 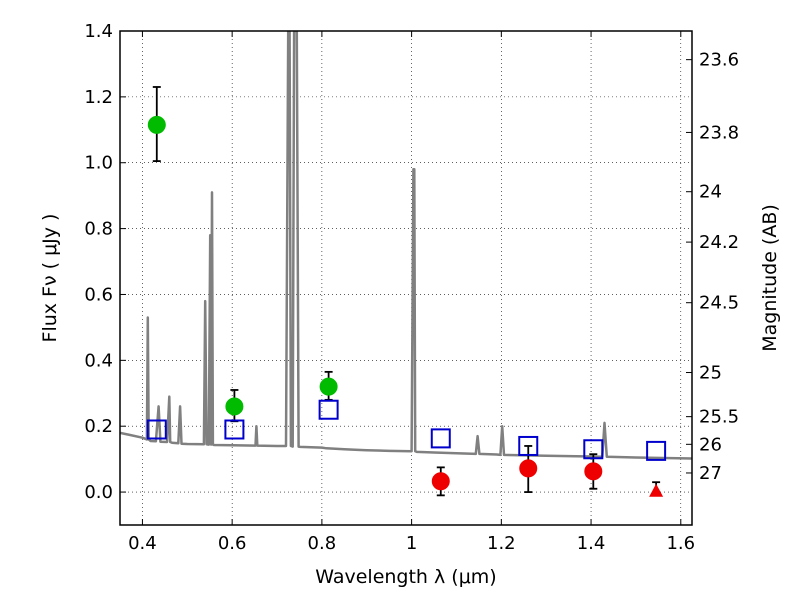 I want to click on x-tick-label: 1.4, so click(x=591, y=543).